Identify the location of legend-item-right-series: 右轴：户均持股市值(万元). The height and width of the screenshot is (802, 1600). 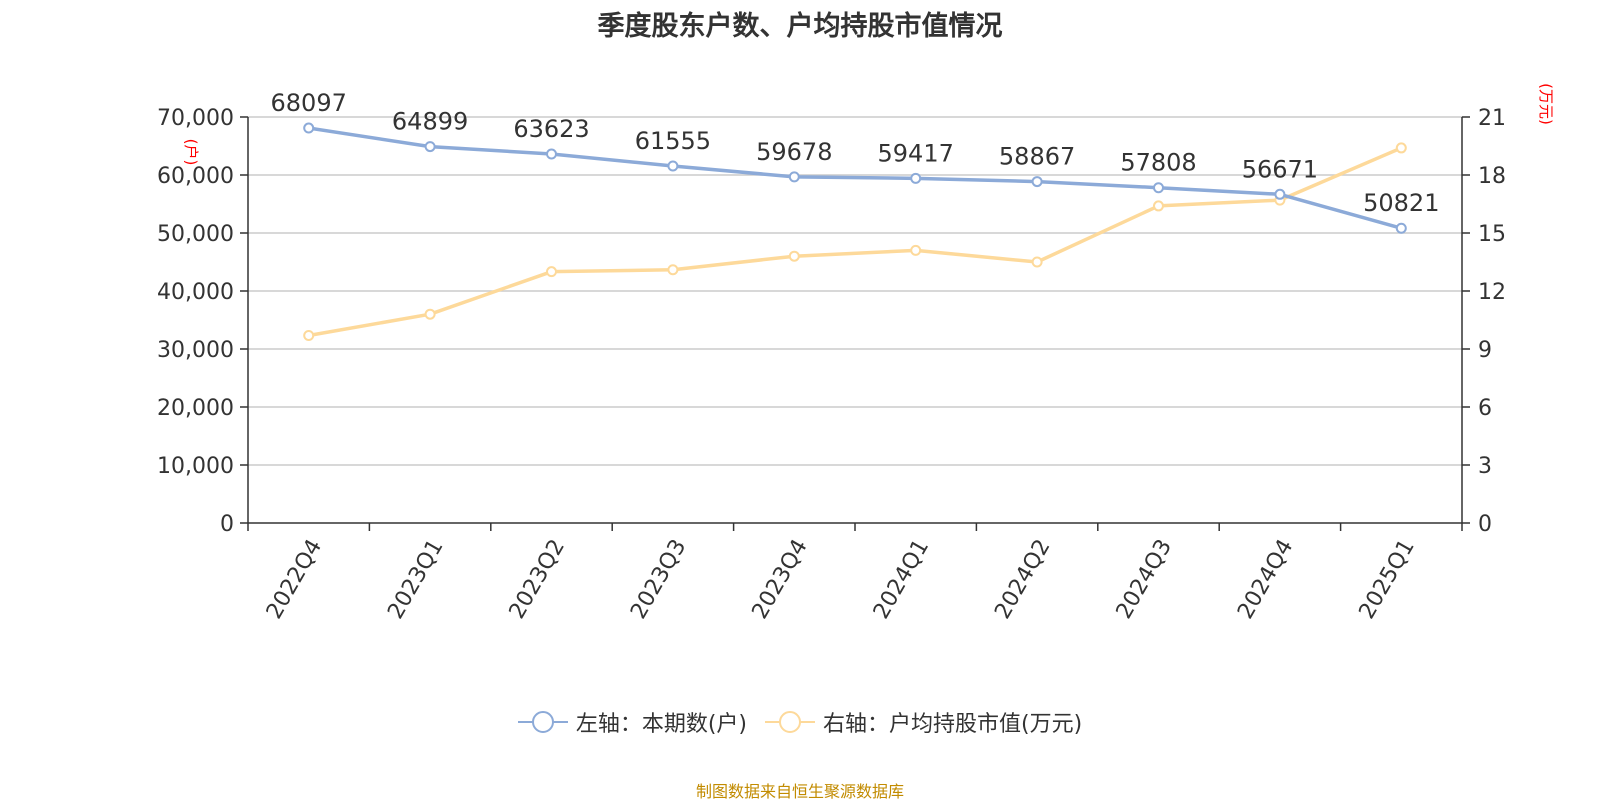
(923, 722).